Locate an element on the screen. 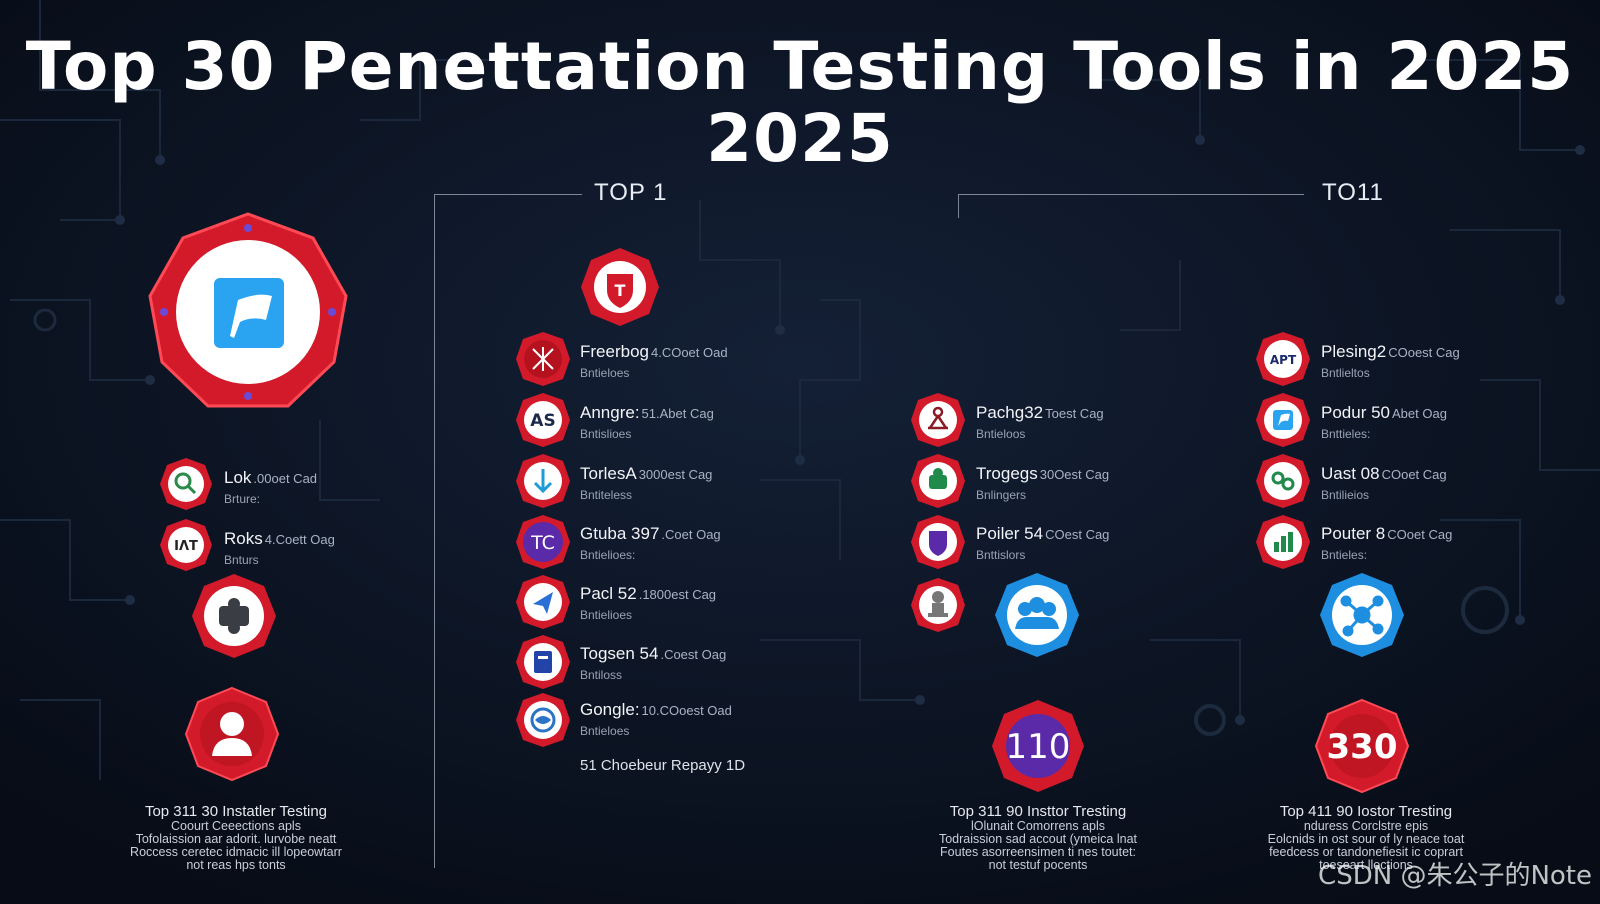 The width and height of the screenshot is (1600, 904). tool-name: Uast 08 is located at coordinates (1350, 473).